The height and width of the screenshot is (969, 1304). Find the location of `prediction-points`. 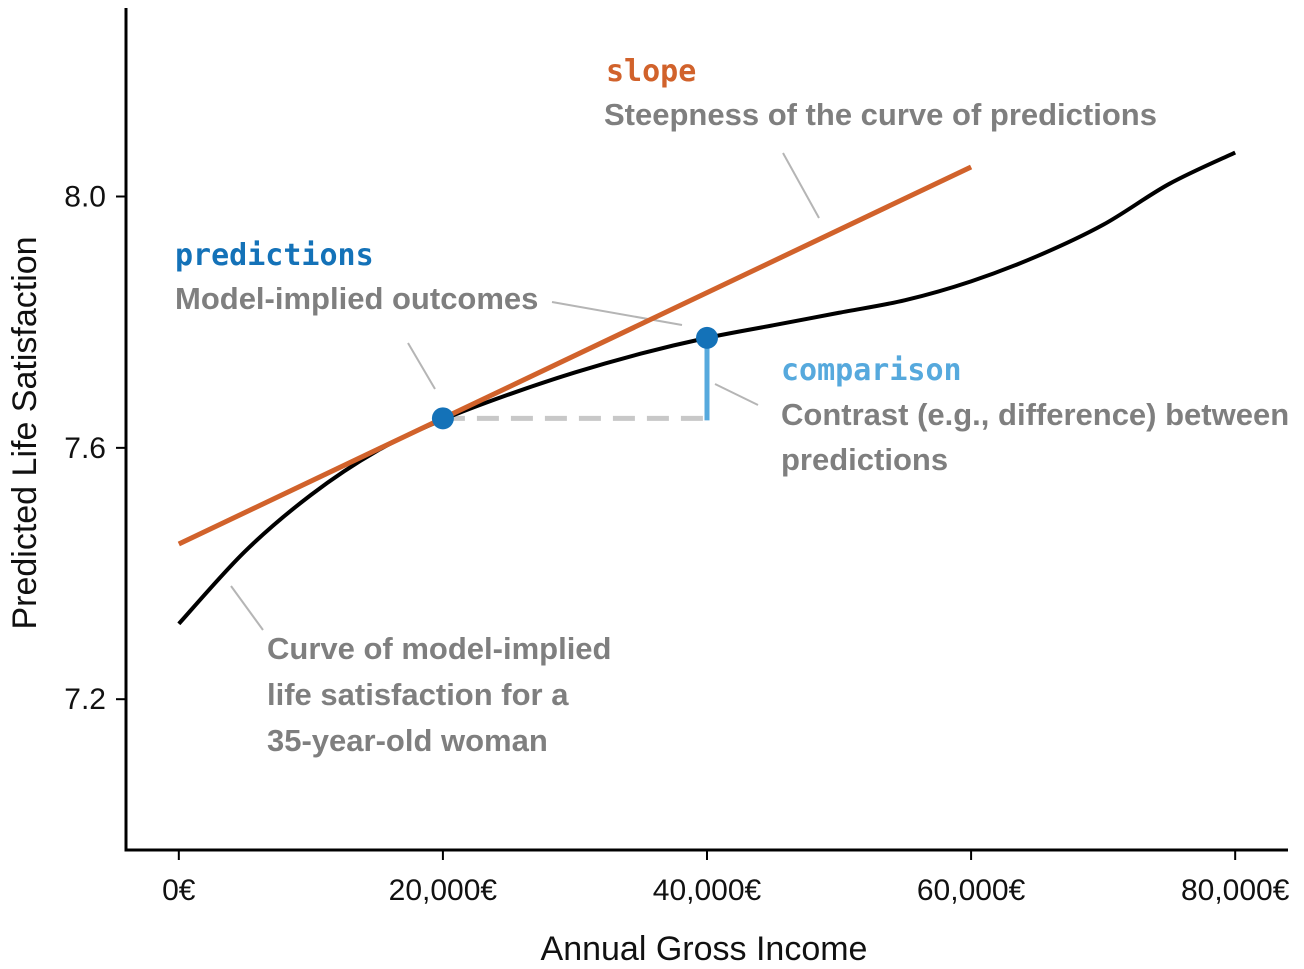

prediction-points is located at coordinates (574, 378).